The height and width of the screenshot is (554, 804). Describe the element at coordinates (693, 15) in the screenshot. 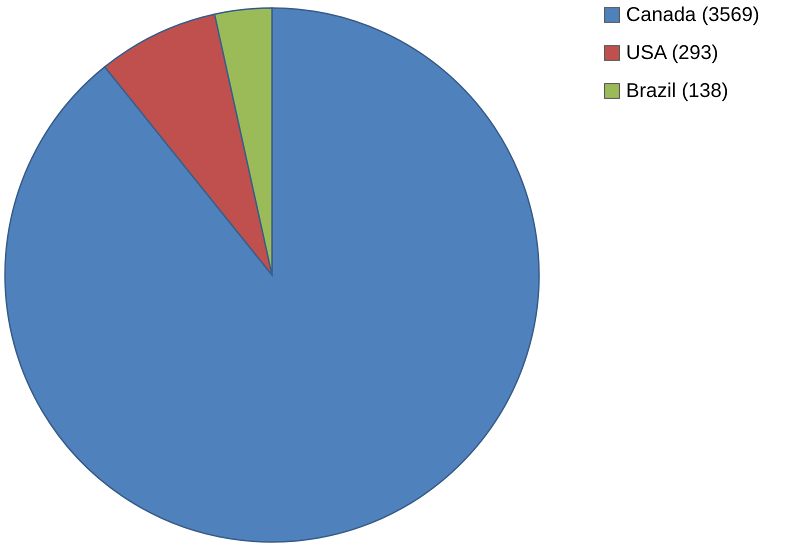

I see `legend-label: Canada (3569)` at that location.